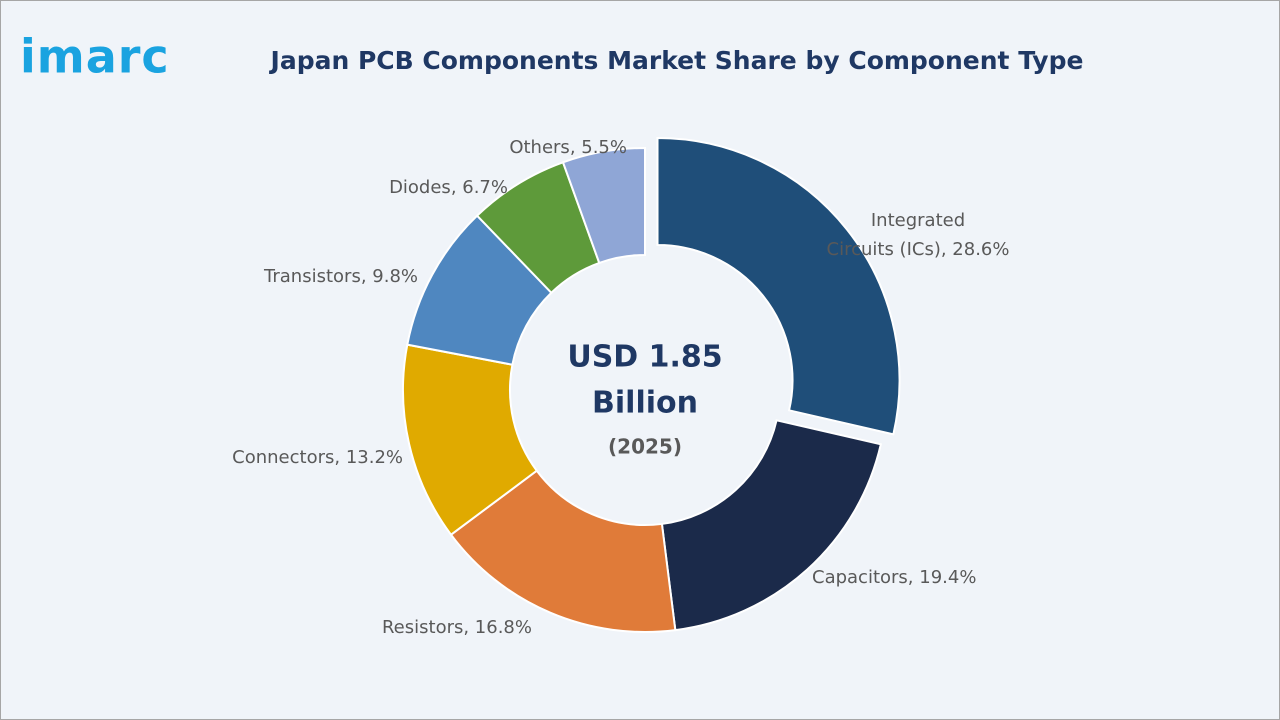 The width and height of the screenshot is (1280, 720). What do you see at coordinates (317, 457) in the screenshot?
I see `data-label: Connectors, 13.2%` at bounding box center [317, 457].